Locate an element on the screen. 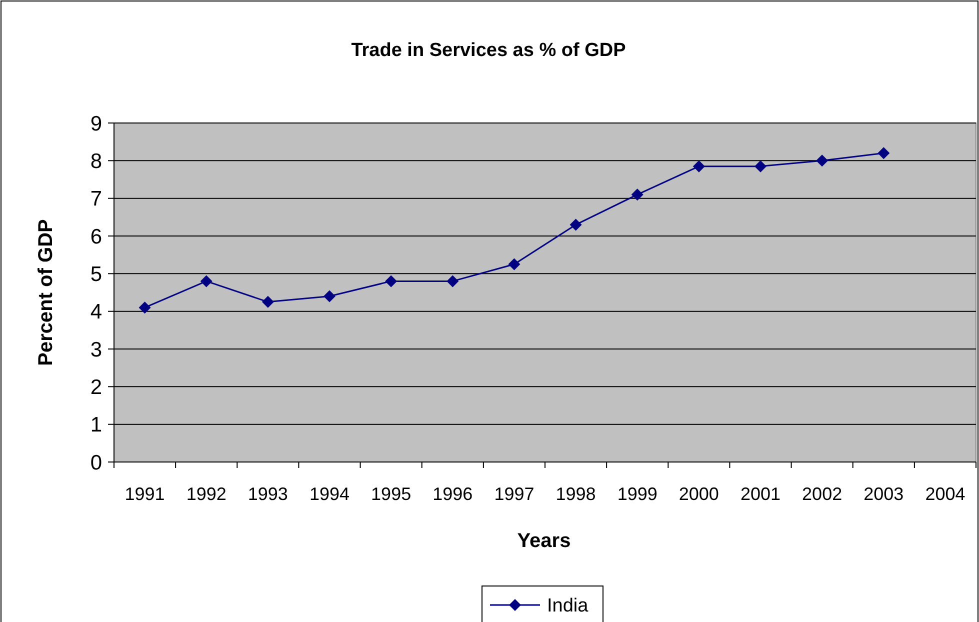 The height and width of the screenshot is (622, 979). x-axis-title: Years is located at coordinates (544, 541).